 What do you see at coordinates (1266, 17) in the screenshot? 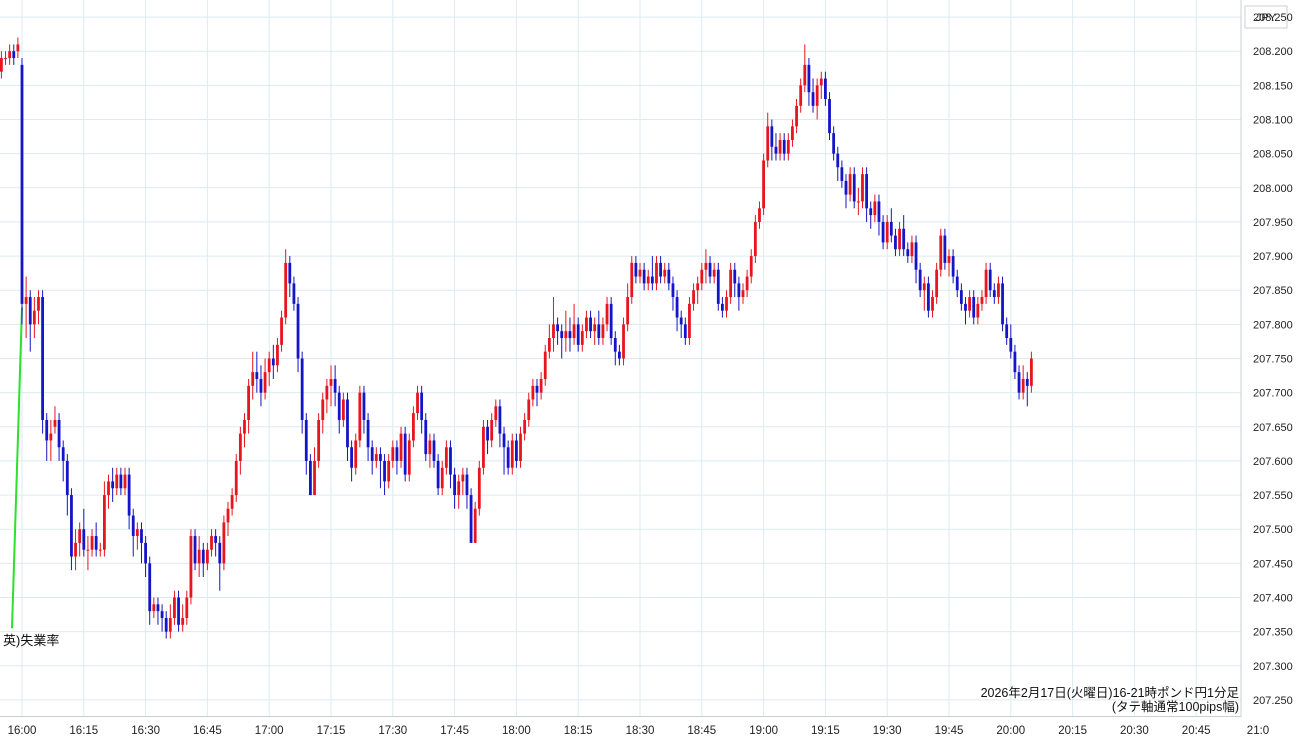
I see `currency-badge` at bounding box center [1266, 17].